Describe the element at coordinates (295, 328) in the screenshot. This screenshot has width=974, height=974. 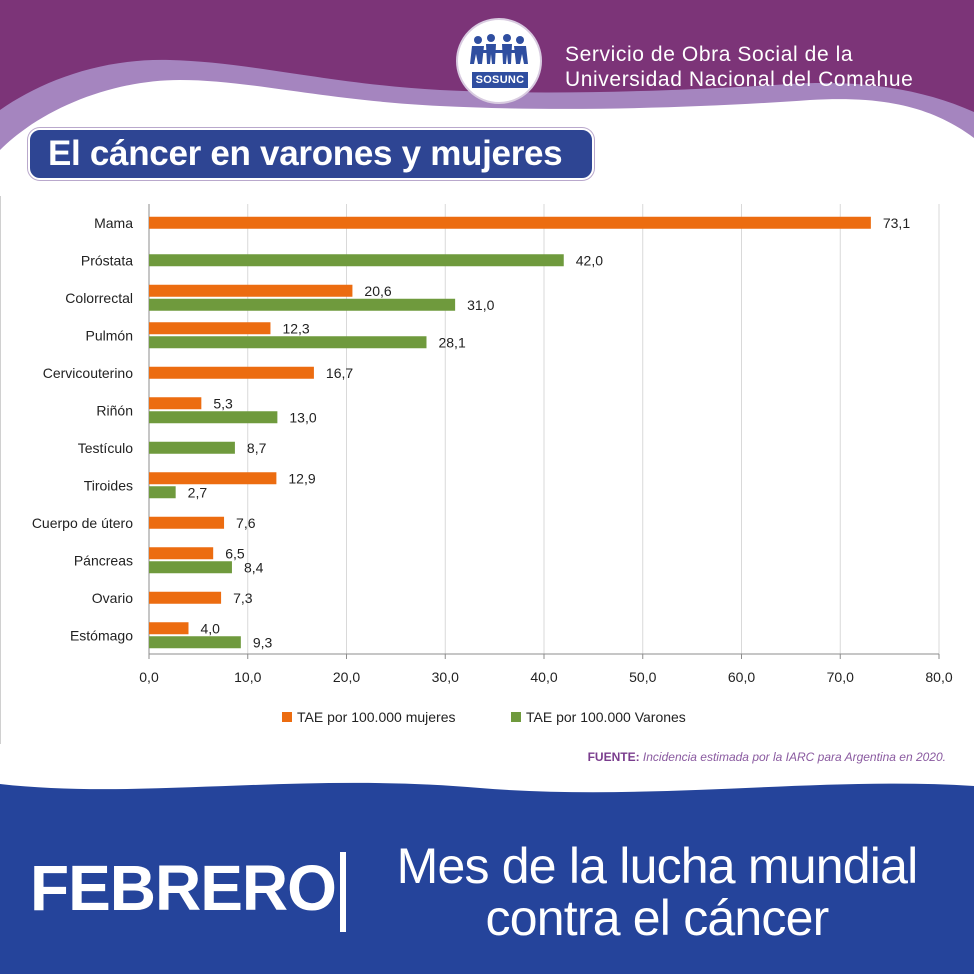
I see `data-label: 12,3` at that location.